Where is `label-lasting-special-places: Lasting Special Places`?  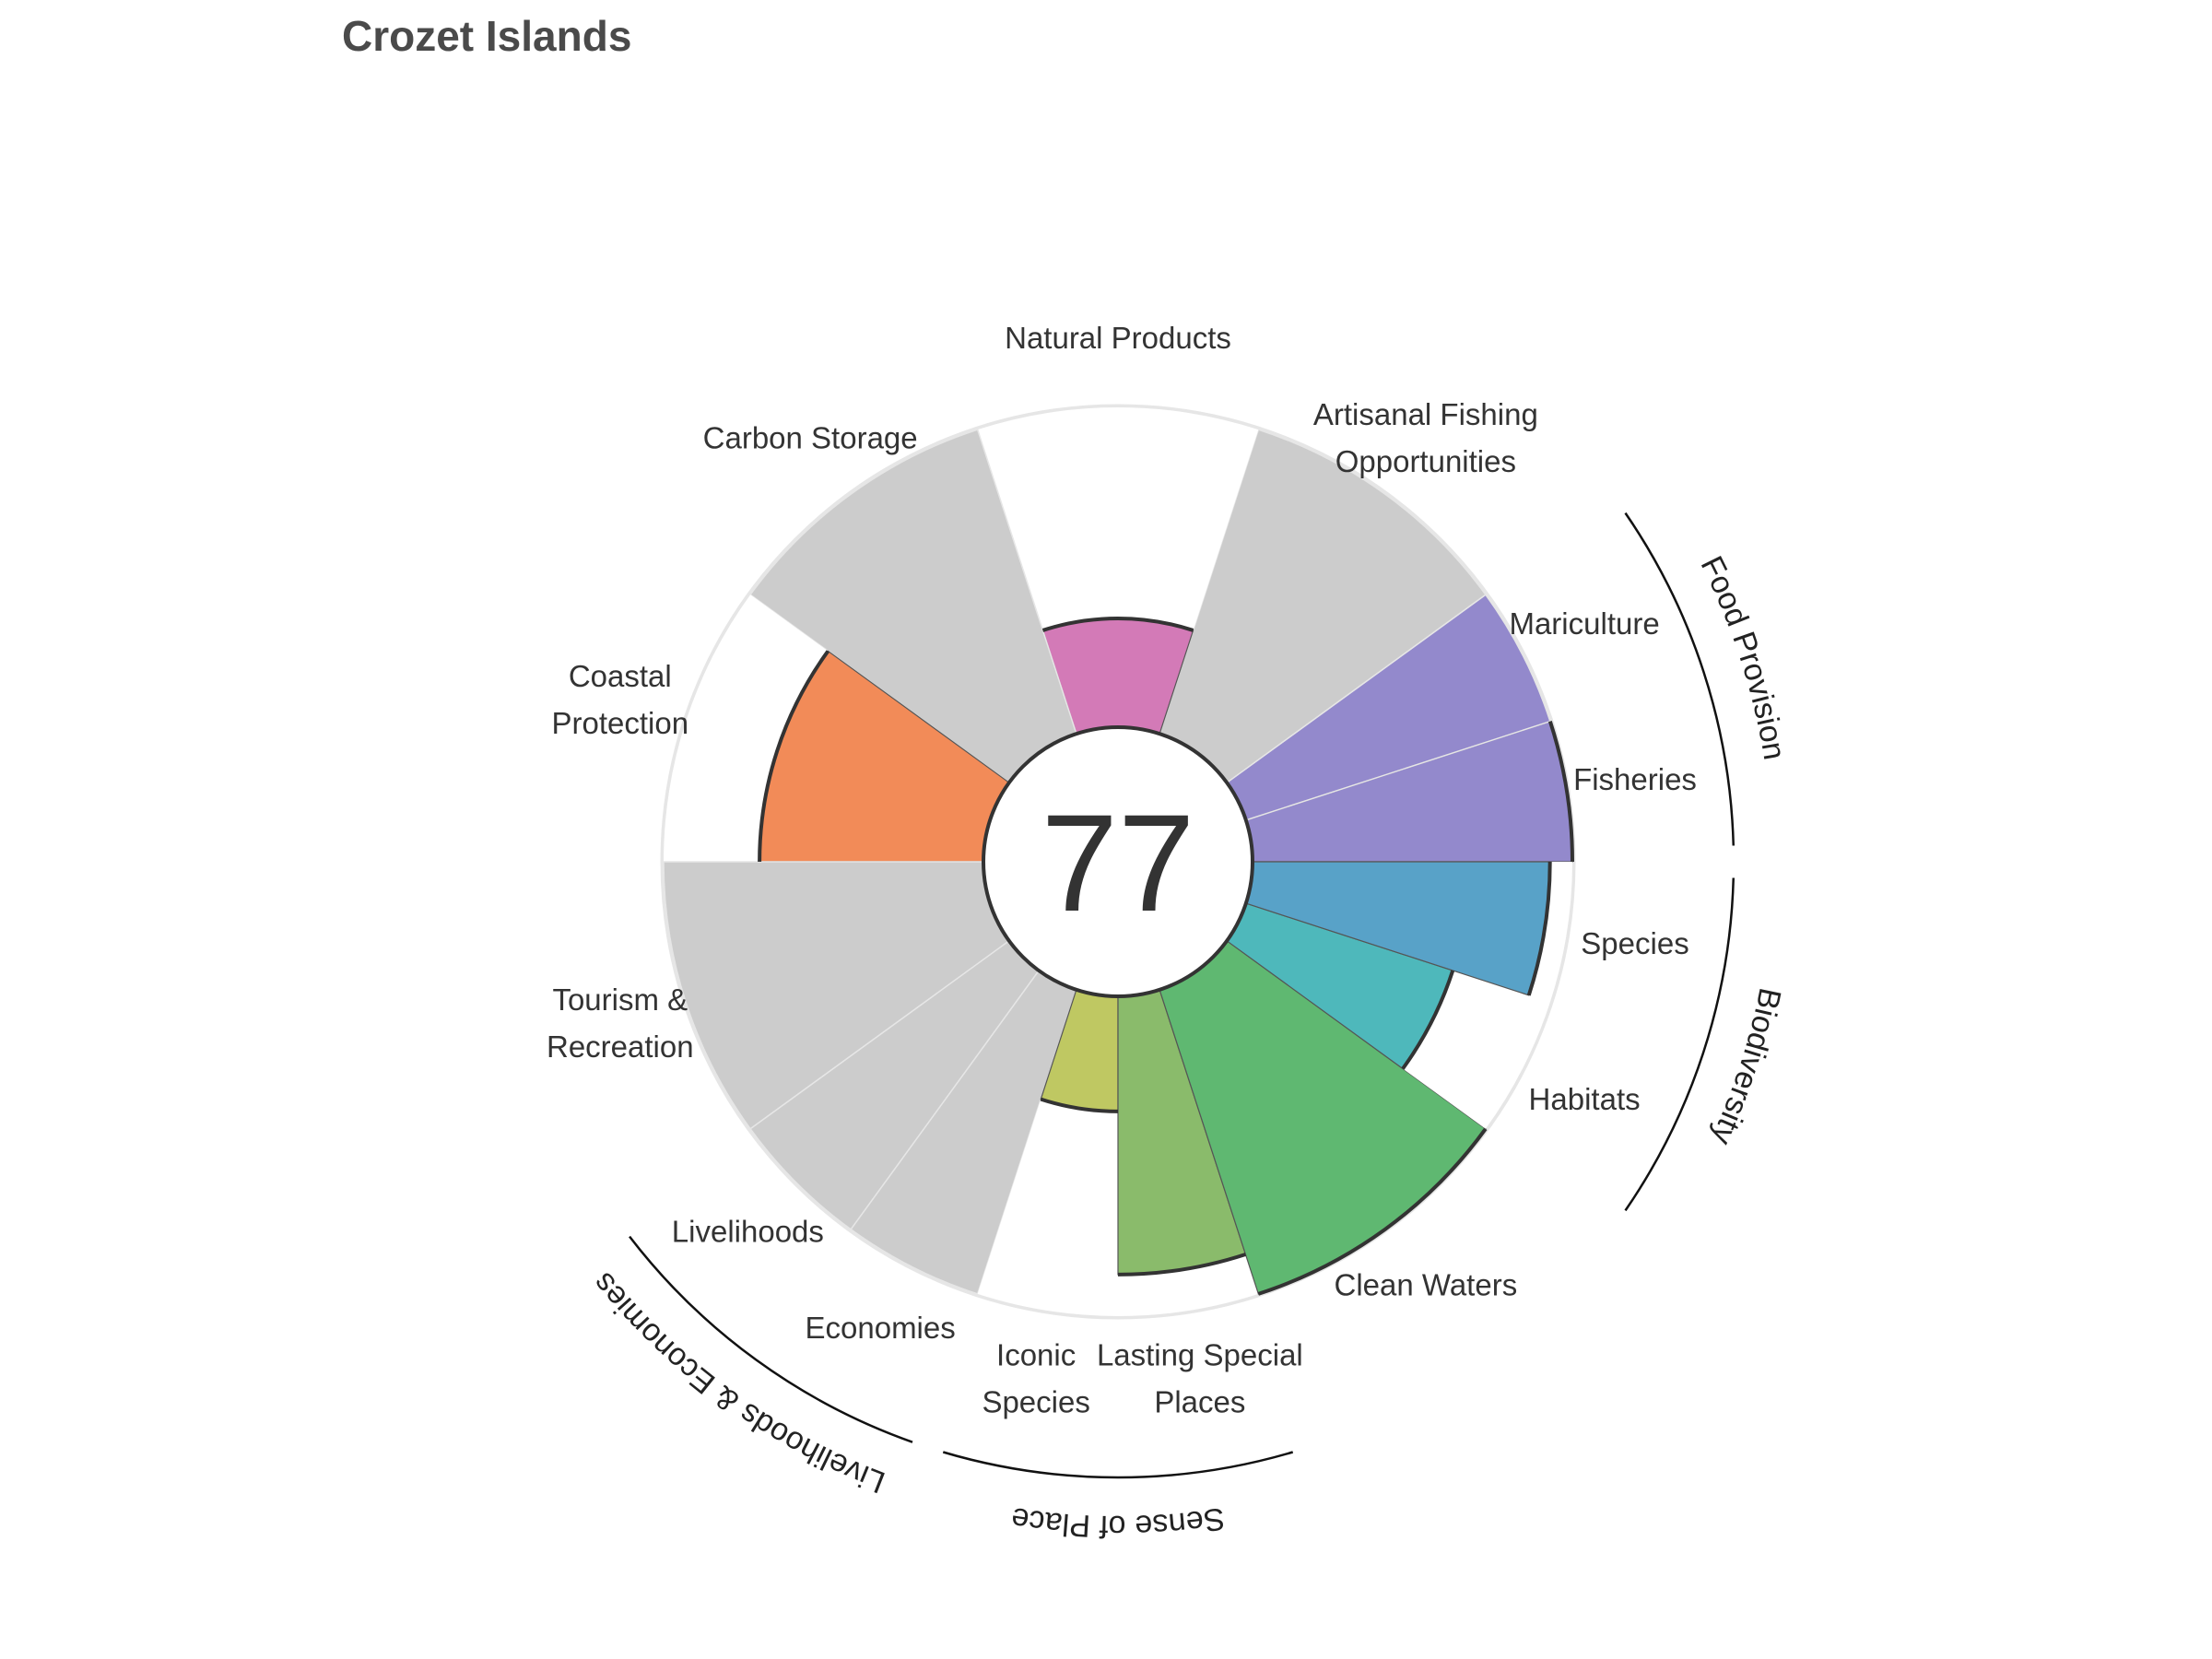
label-lasting-special-places: Lasting Special Places is located at coordinates (1200, 1378).